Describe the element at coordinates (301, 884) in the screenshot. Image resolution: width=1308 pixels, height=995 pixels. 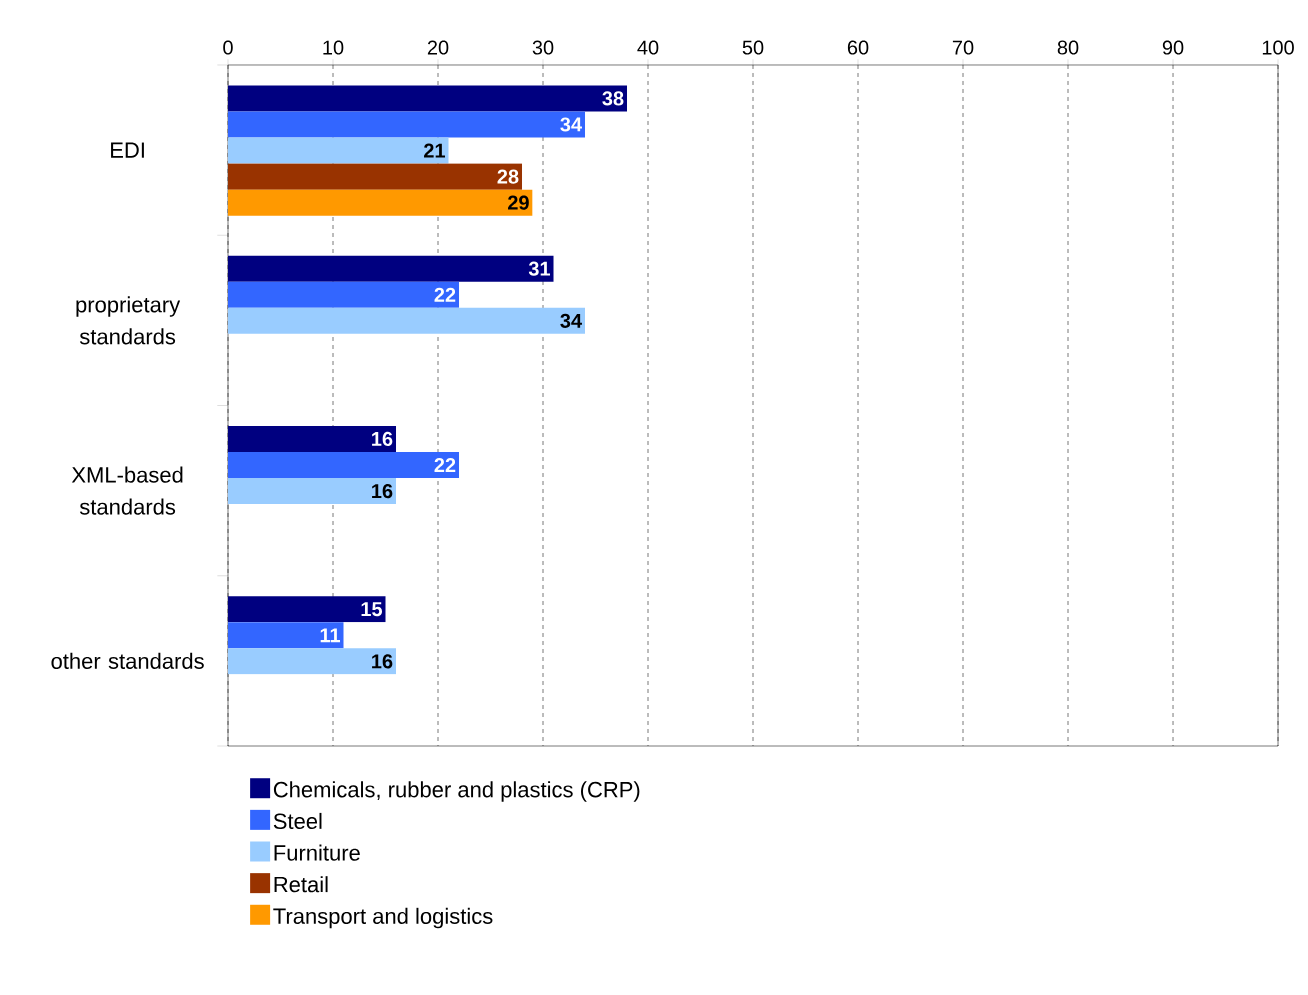
I see `legend-label: Retail` at that location.